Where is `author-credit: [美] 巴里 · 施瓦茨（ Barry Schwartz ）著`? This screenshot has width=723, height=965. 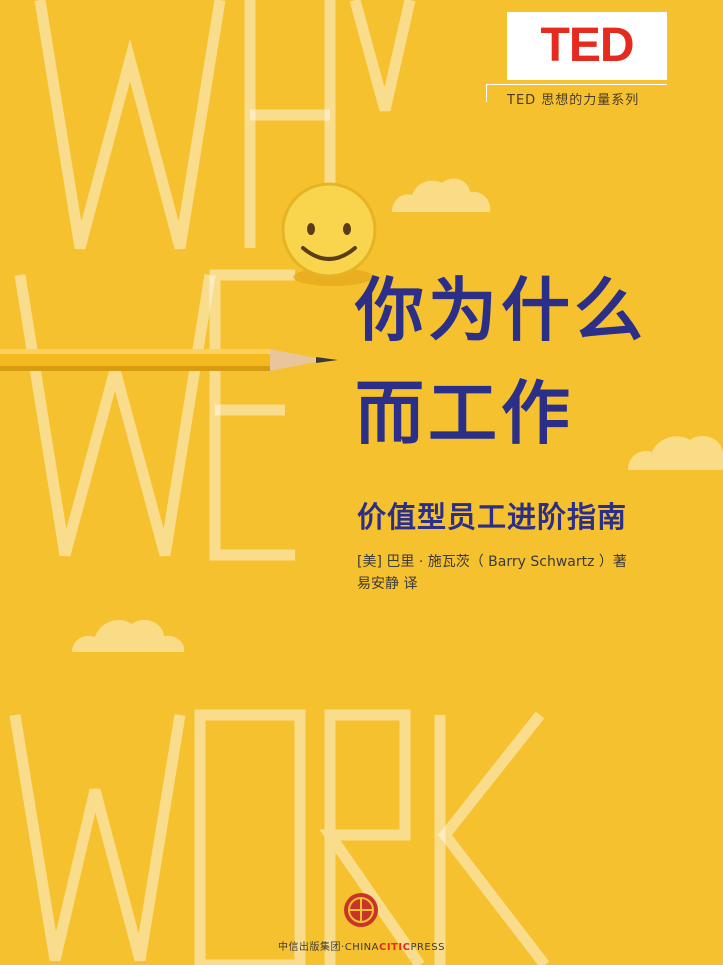
author-credit: [美] 巴里 · 施瓦茨（ Barry Schwartz ）著 is located at coordinates (492, 562).